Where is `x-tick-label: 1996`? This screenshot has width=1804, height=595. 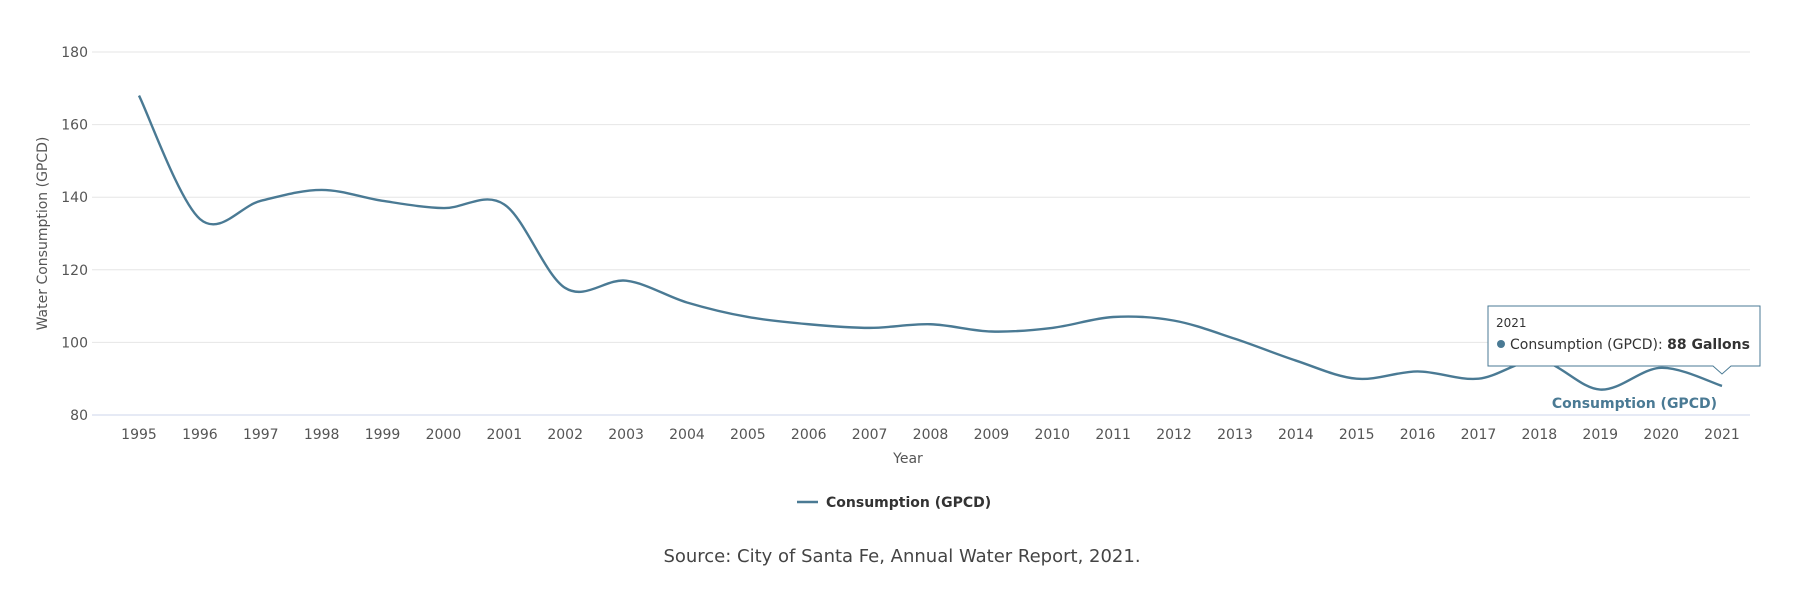 x-tick-label: 1996 is located at coordinates (200, 435).